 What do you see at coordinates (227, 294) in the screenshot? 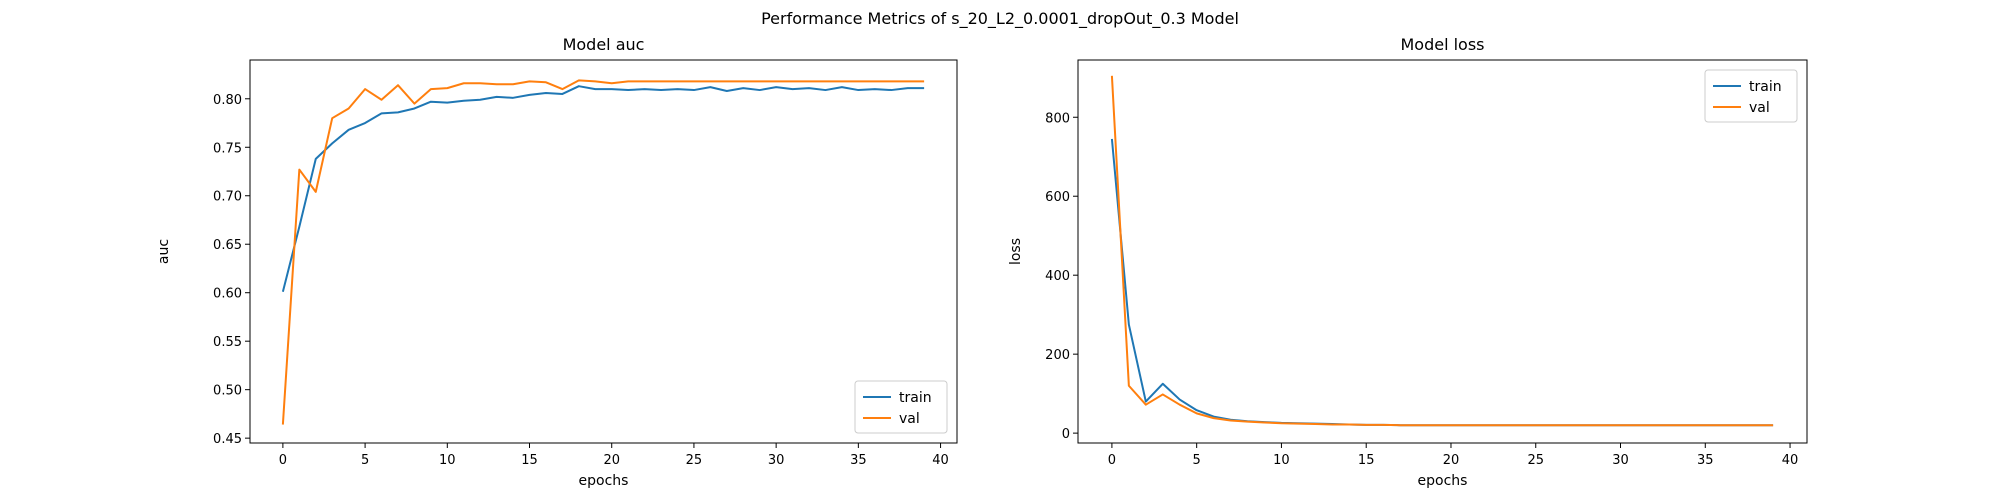
I see `y-tick-label: 0.60` at bounding box center [227, 294].